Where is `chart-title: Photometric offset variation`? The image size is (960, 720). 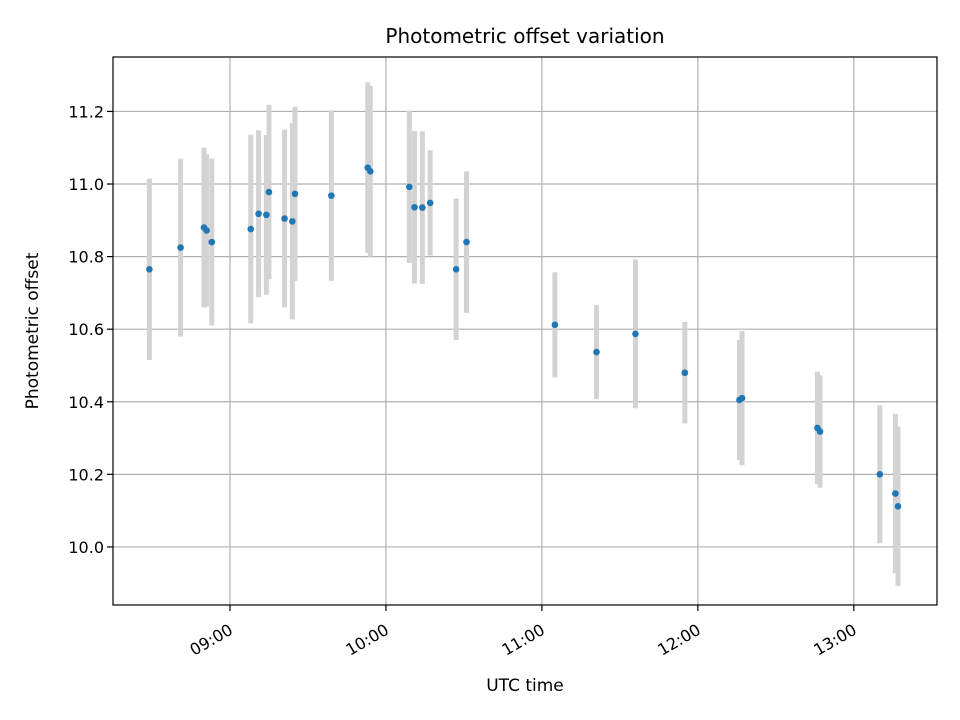
chart-title: Photometric offset variation is located at coordinates (524, 36).